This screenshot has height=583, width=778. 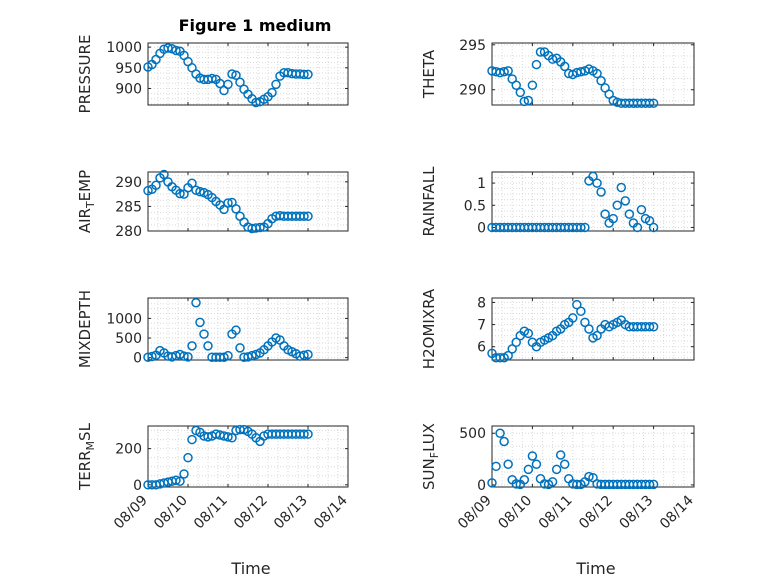 What do you see at coordinates (128, 89) in the screenshot?
I see `y-tick-label: 900` at bounding box center [128, 89].